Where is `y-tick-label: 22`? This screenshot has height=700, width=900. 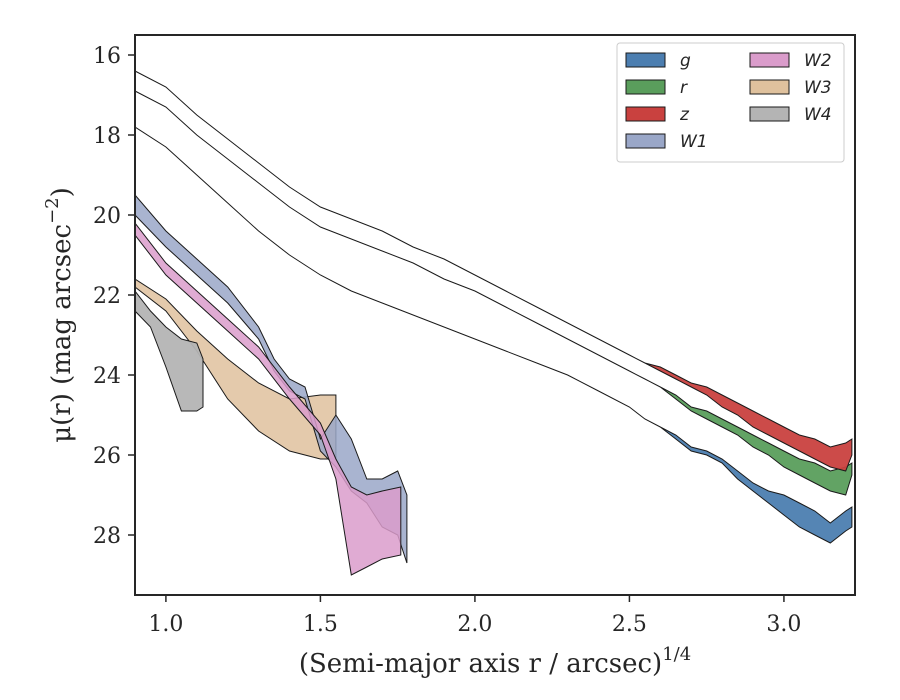 y-tick-label: 22 is located at coordinates (107, 296).